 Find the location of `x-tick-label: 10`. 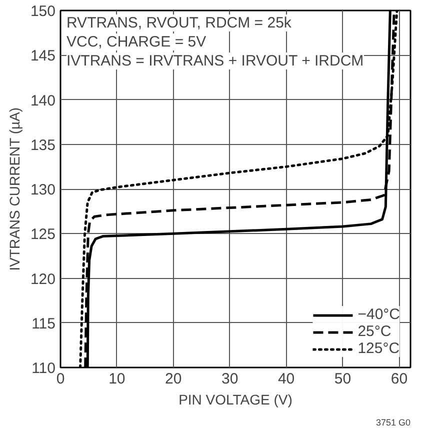

x-tick-label: 10 is located at coordinates (117, 379).